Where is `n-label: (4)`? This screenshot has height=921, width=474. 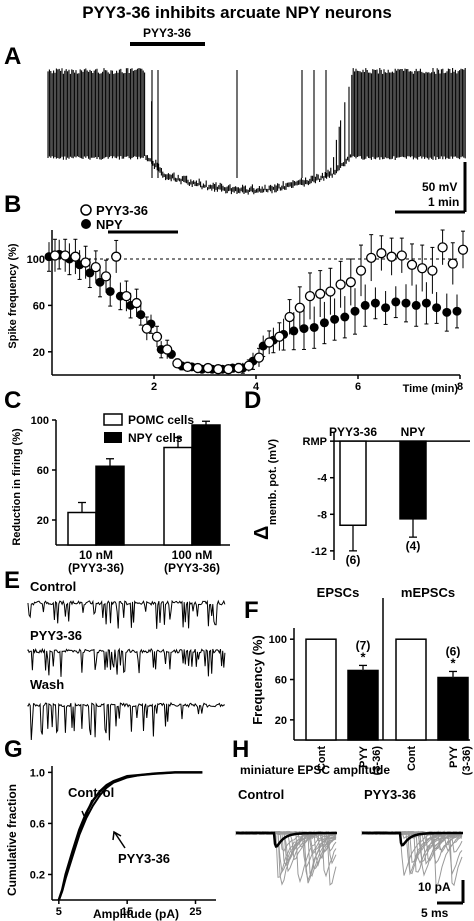
n-label: (4) is located at coordinates (413, 546).